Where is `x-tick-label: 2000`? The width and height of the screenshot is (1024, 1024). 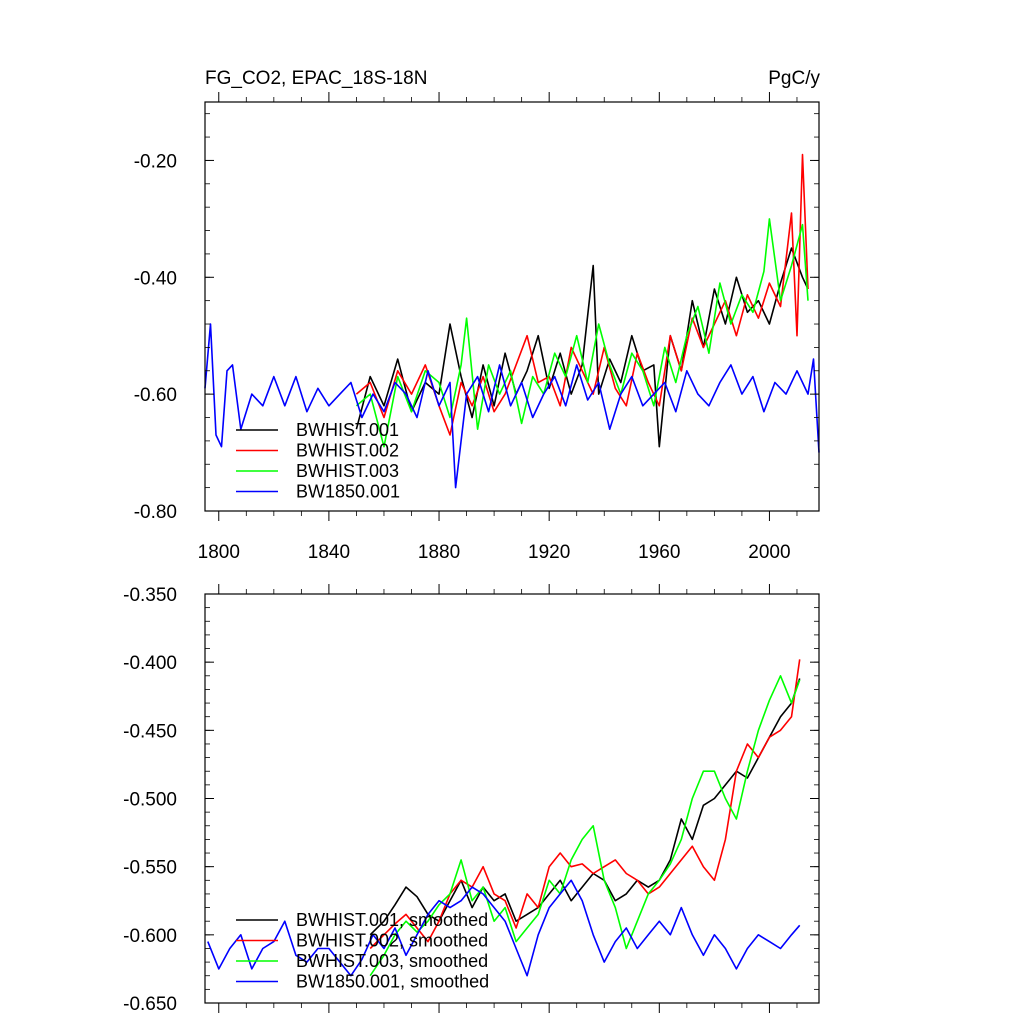
x-tick-label: 2000 is located at coordinates (769, 552).